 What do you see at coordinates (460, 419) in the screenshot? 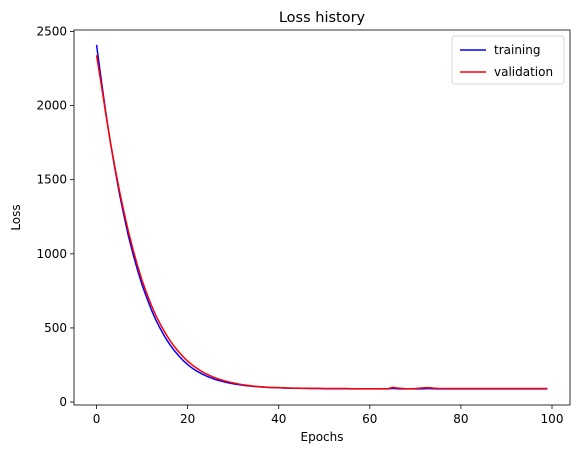
I see `x-tick-label: 80` at bounding box center [460, 419].